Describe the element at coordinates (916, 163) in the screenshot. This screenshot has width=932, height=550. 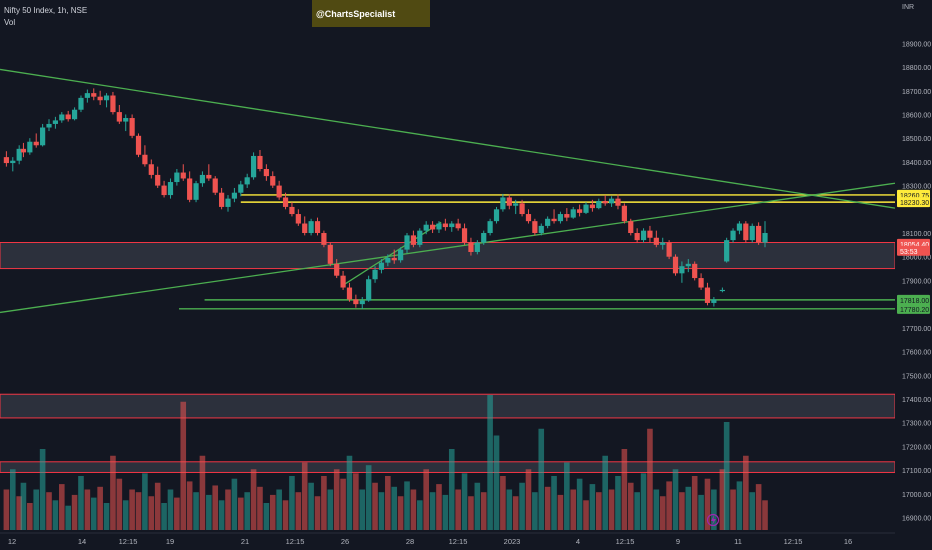
I see `y-tick-label: 18400.00` at that location.